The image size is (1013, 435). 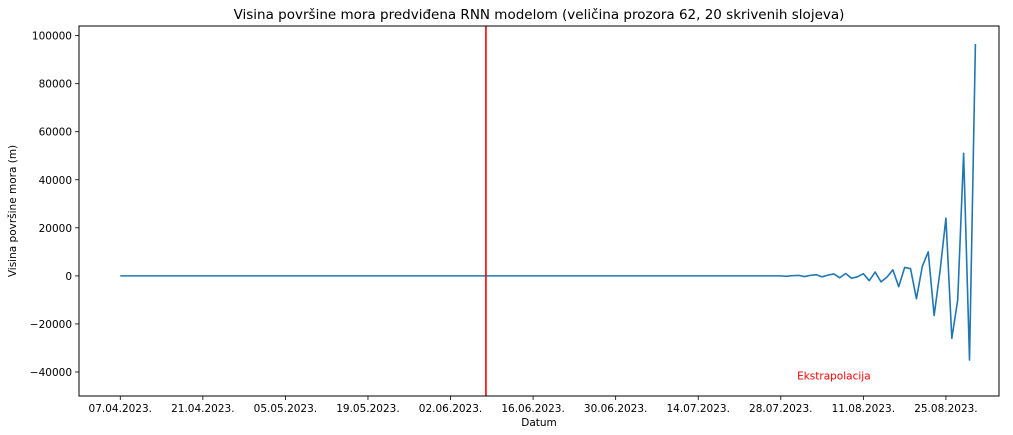 What do you see at coordinates (863, 409) in the screenshot?
I see `x-tick-label: 11.08.2023.` at bounding box center [863, 409].